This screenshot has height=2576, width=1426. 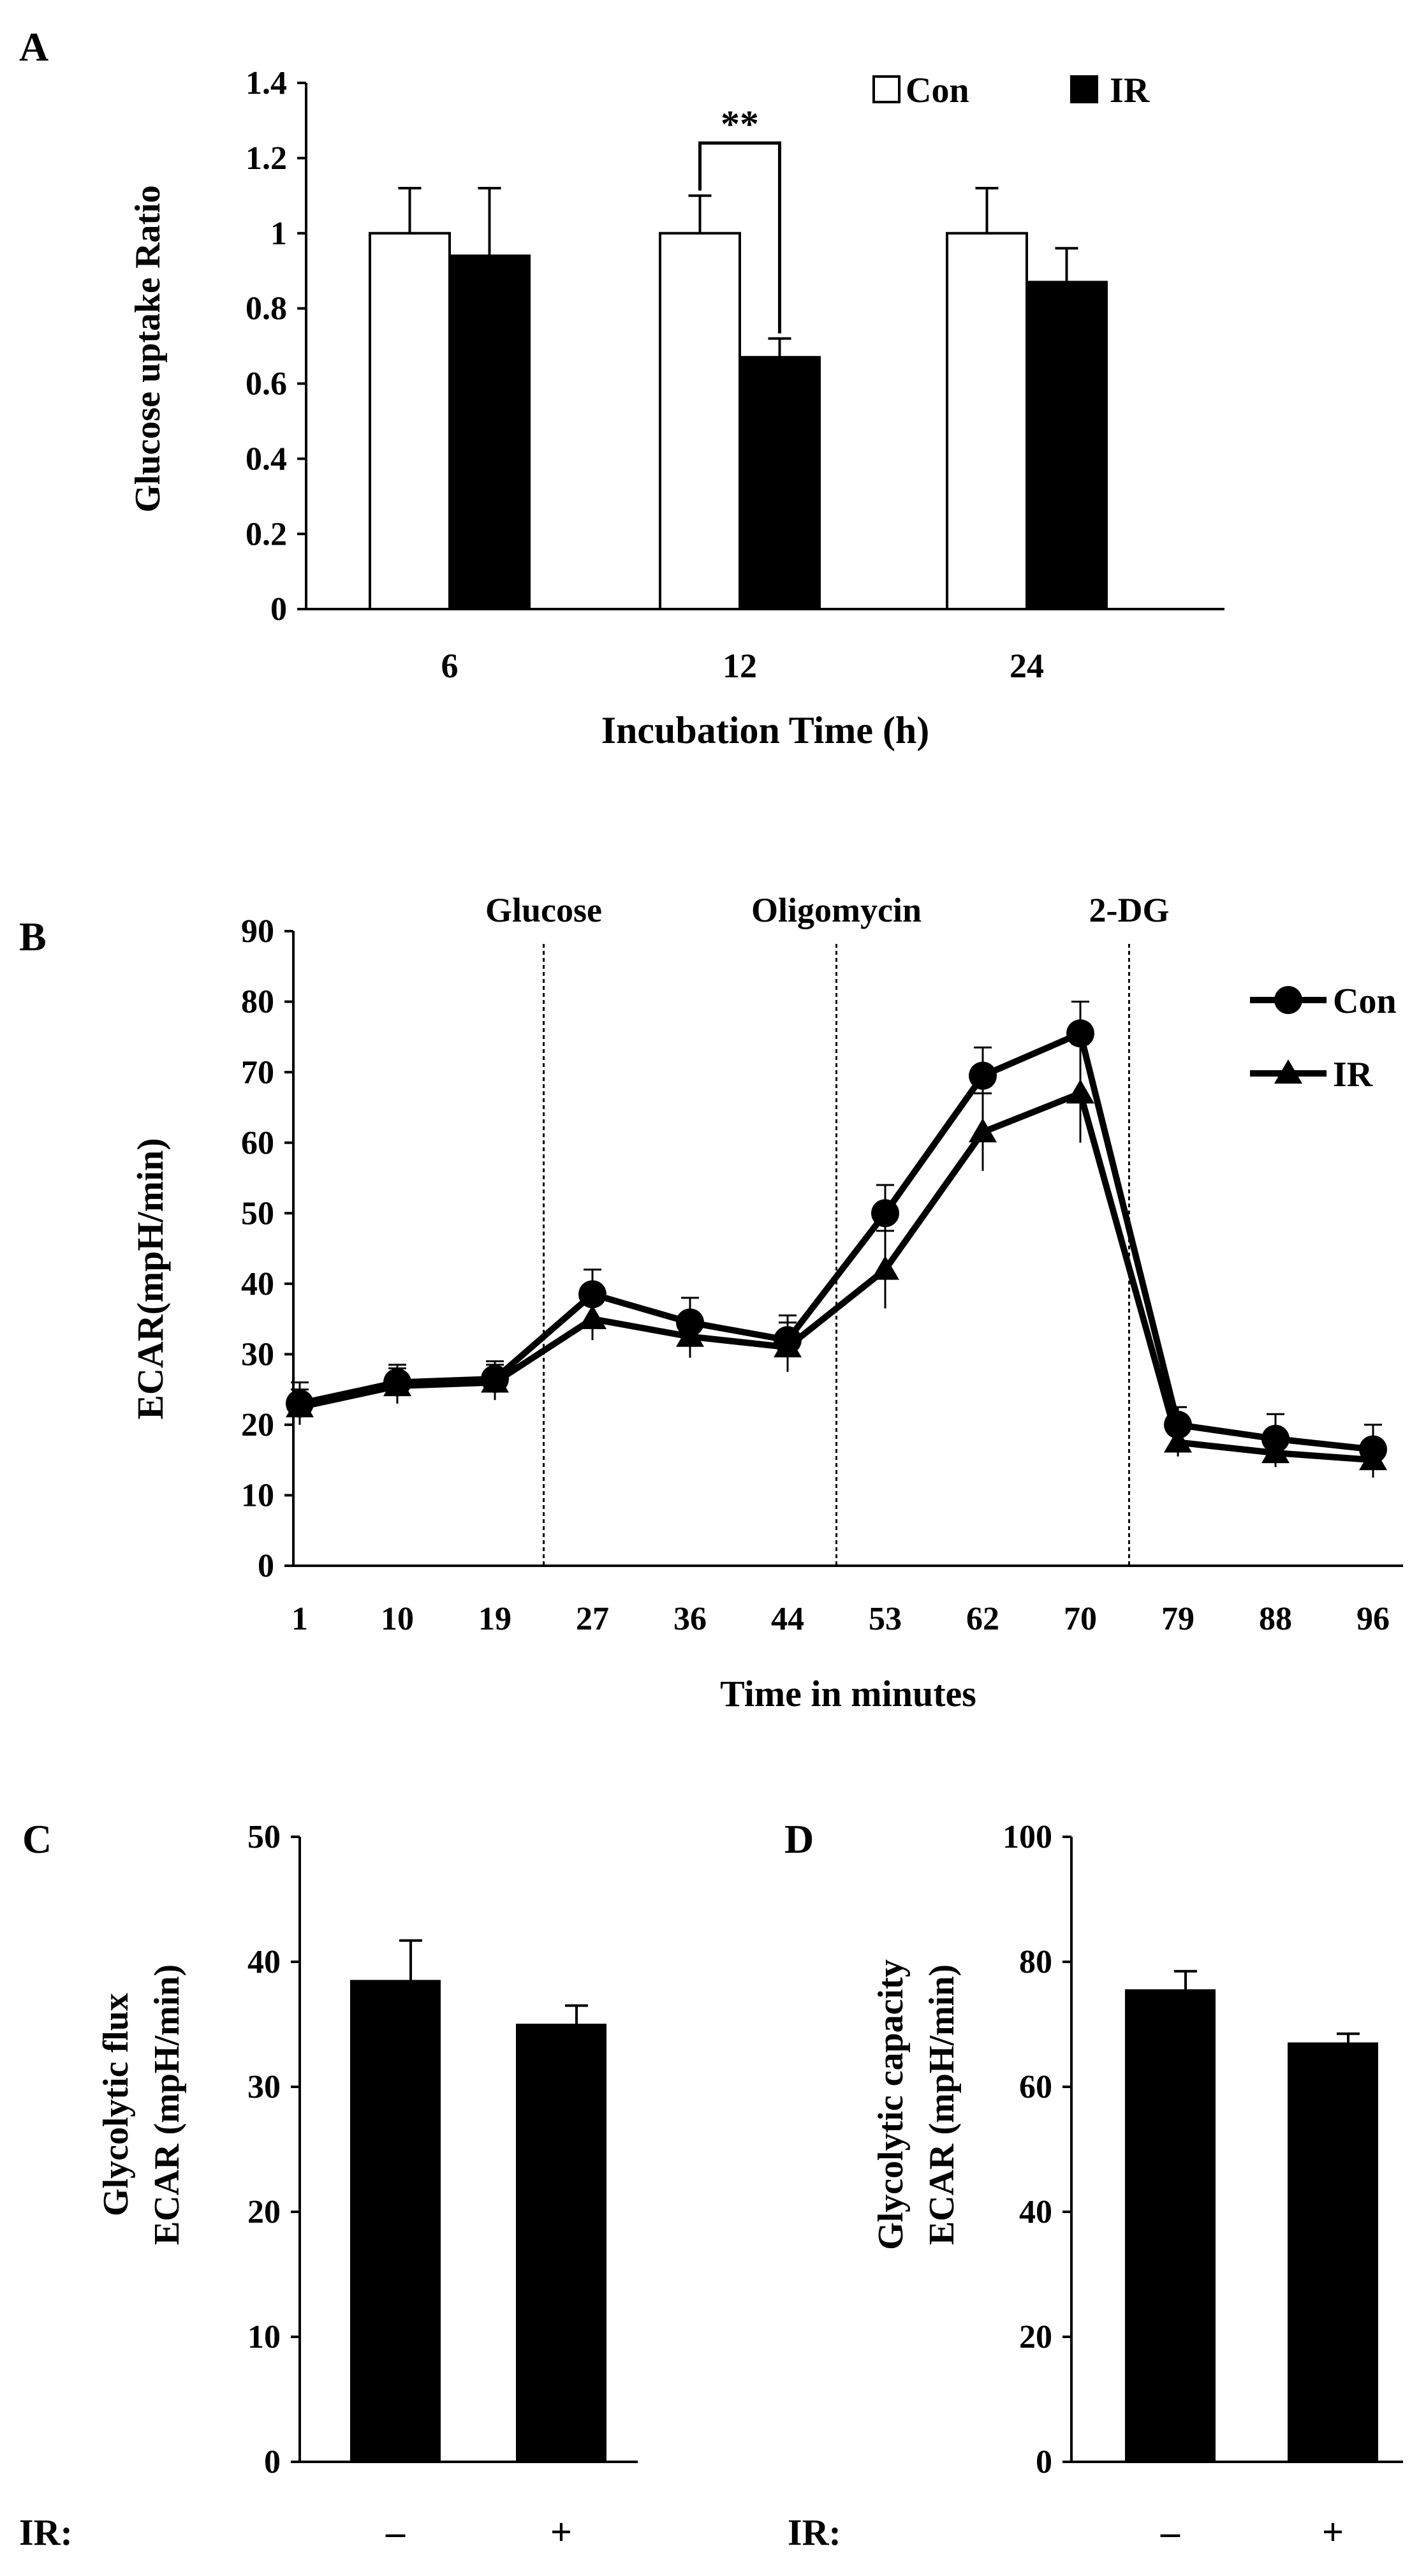 What do you see at coordinates (33, 47) in the screenshot?
I see `panel-label-a: A` at bounding box center [33, 47].